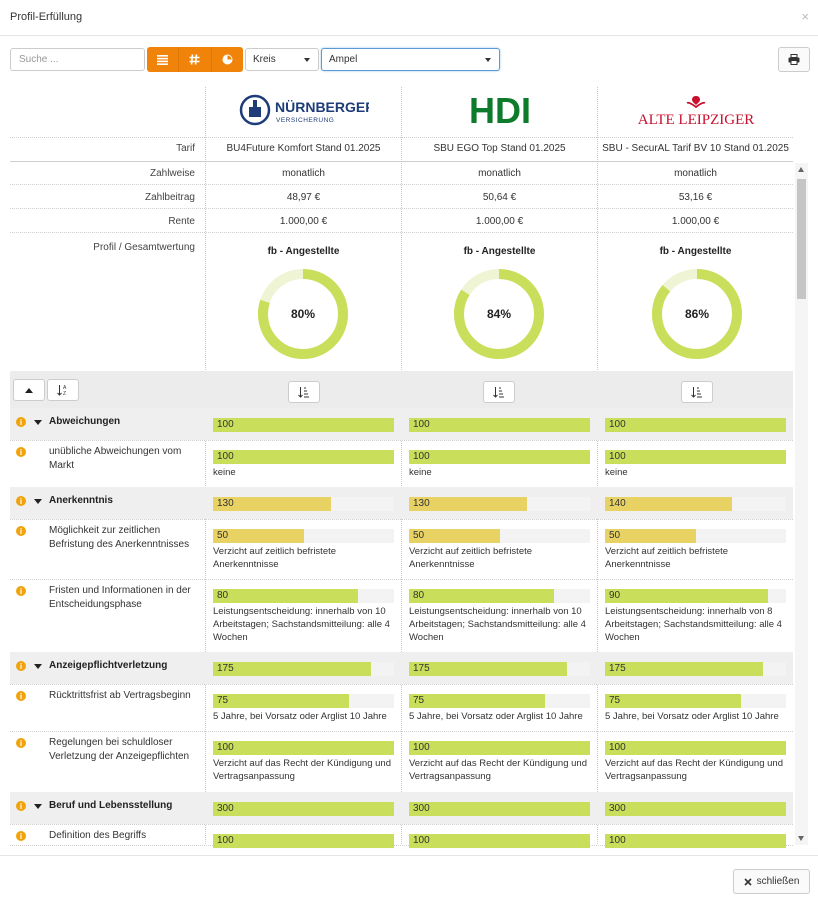 This screenshot has width=818, height=904. Describe the element at coordinates (805, 16) in the screenshot. I see `close-icon: ×` at that location.